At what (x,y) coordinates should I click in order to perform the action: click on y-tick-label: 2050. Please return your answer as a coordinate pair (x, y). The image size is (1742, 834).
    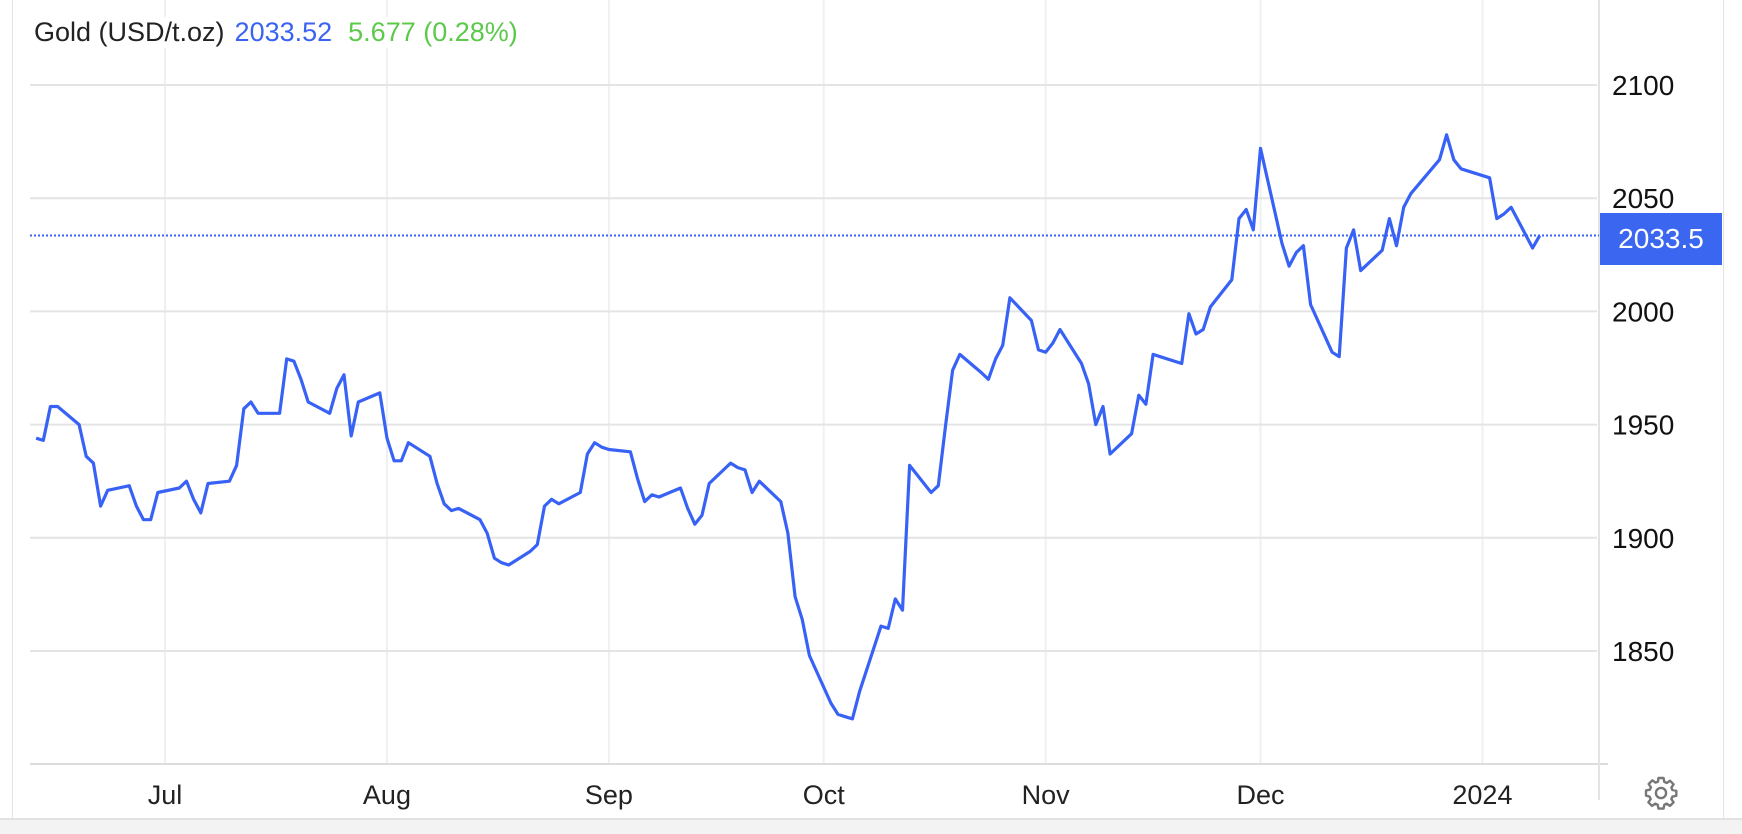
    Looking at the image, I should click on (1643, 198).